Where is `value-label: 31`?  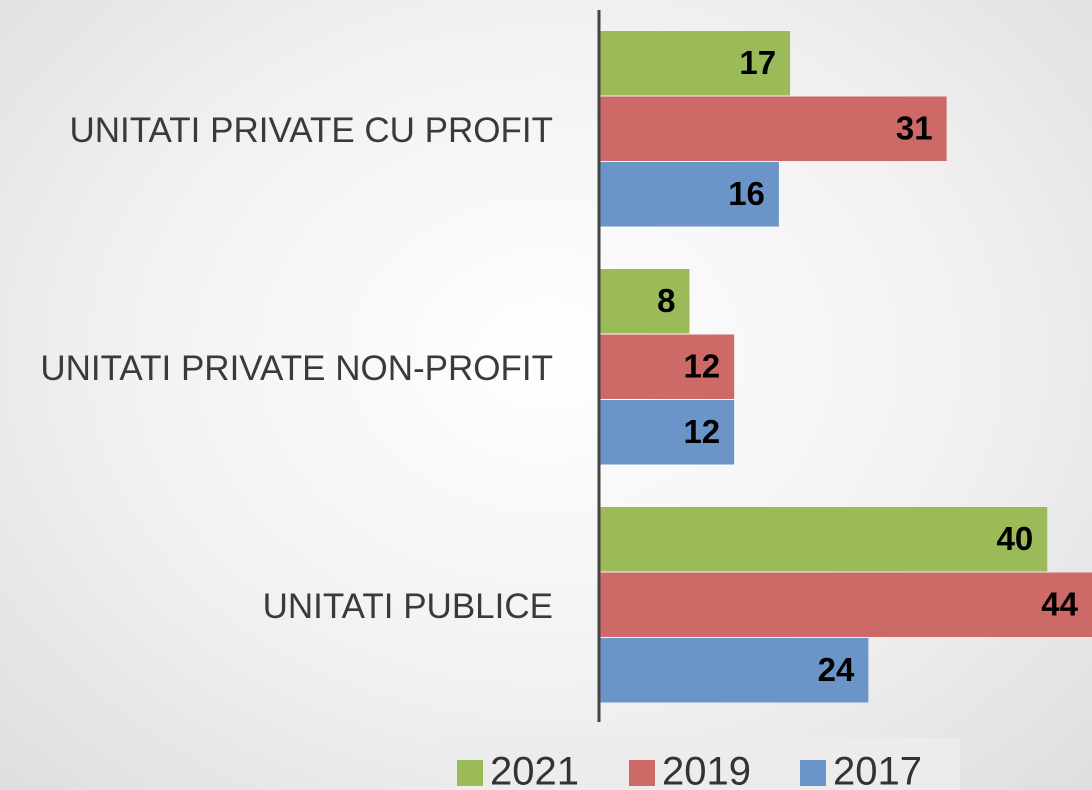 value-label: 31 is located at coordinates (914, 127).